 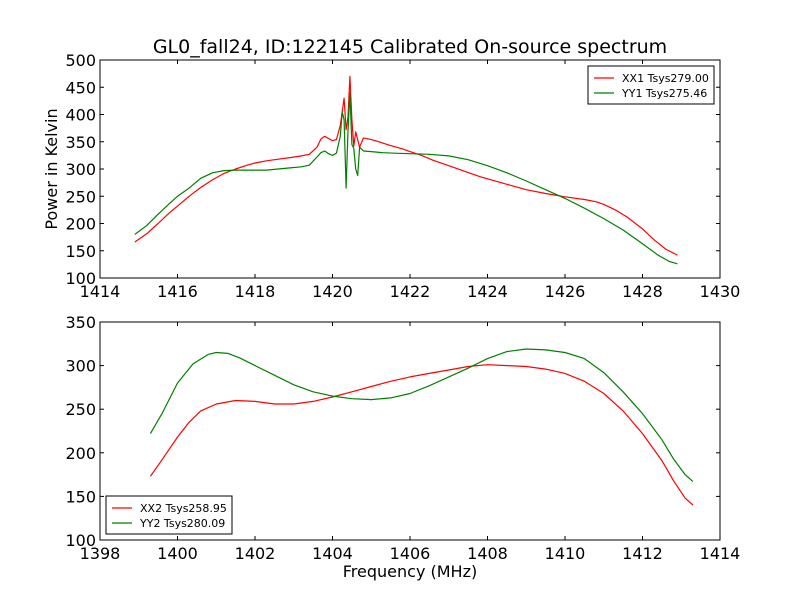 I want to click on x-tick-label: 1418, so click(x=255, y=291).